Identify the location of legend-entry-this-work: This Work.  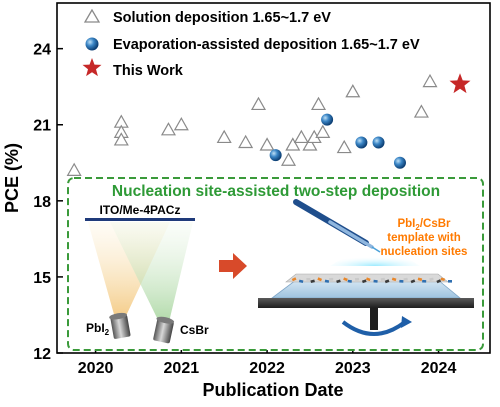
(133, 68).